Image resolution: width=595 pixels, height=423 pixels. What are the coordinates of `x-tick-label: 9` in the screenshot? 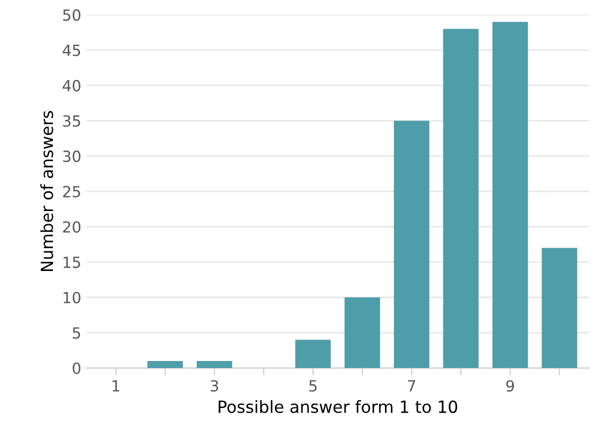 It's located at (510, 386).